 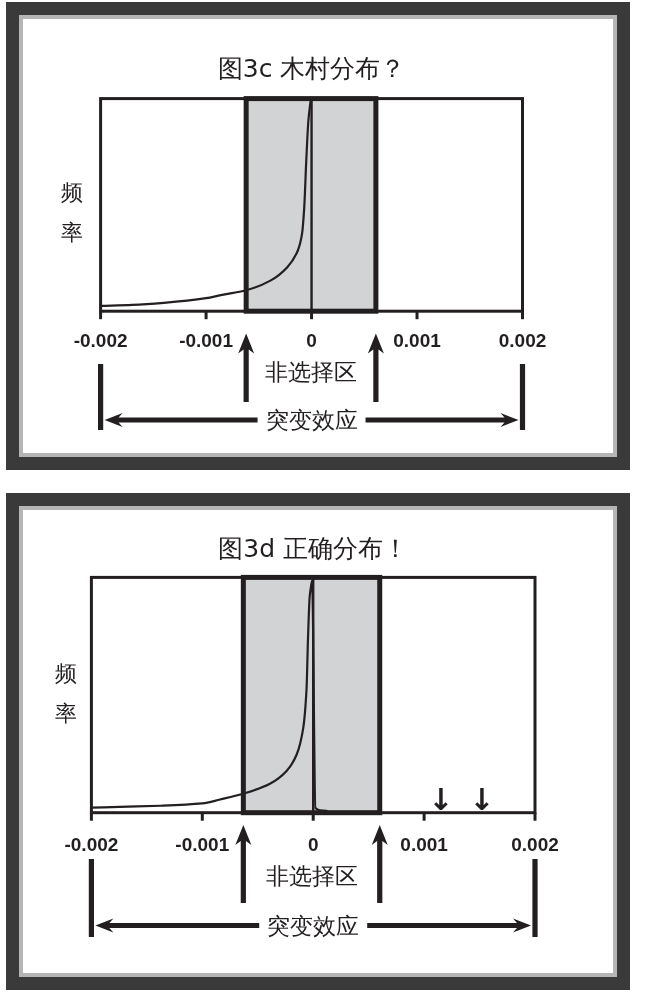 What do you see at coordinates (313, 548) in the screenshot?
I see `title: 图3d 正确分布！` at bounding box center [313, 548].